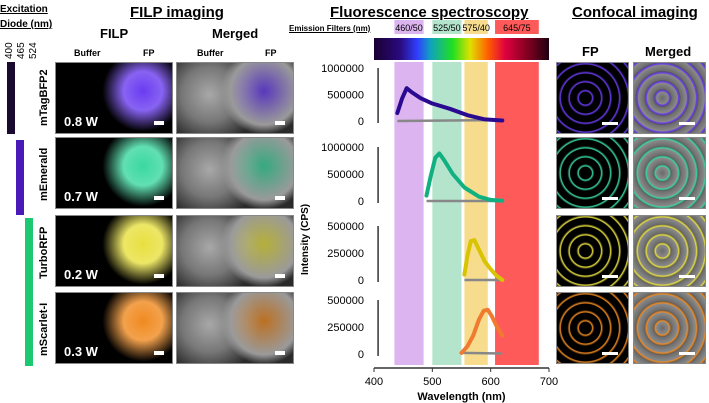  What do you see at coordinates (635, 12) in the screenshot?
I see `confocal-title: Confocal imaging` at bounding box center [635, 12].